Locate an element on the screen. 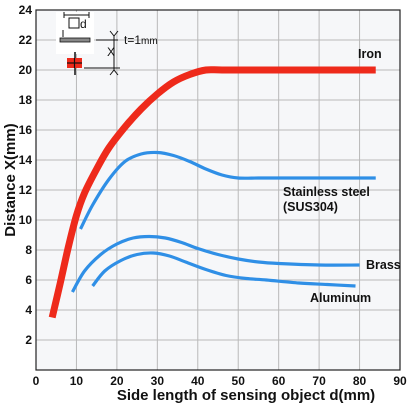  x-tick-70: 70 is located at coordinates (319, 381).